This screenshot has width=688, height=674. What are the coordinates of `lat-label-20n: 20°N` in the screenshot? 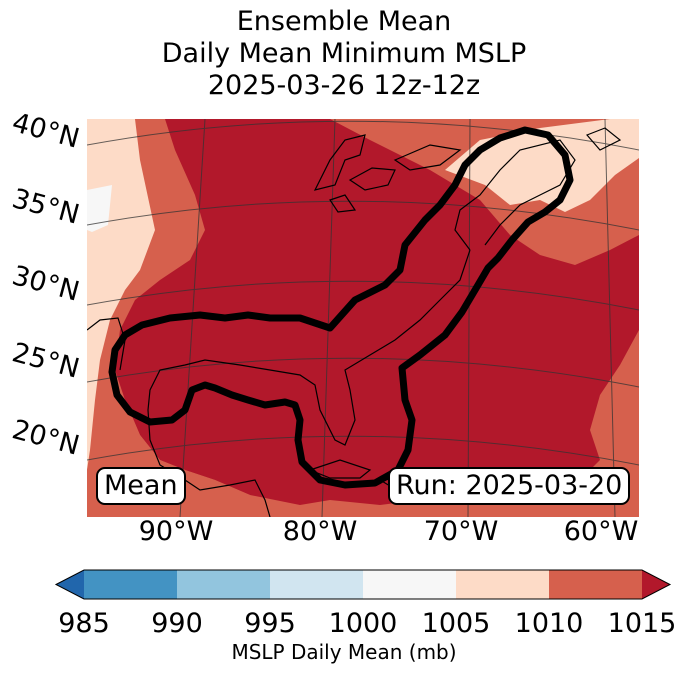 It's located at (46, 438).